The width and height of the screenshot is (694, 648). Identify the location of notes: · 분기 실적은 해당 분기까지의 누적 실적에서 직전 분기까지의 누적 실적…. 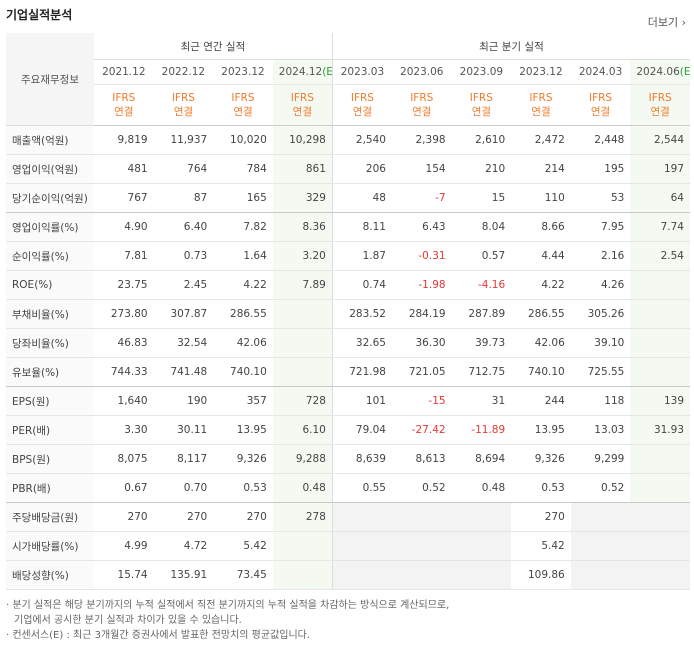
(227, 620).